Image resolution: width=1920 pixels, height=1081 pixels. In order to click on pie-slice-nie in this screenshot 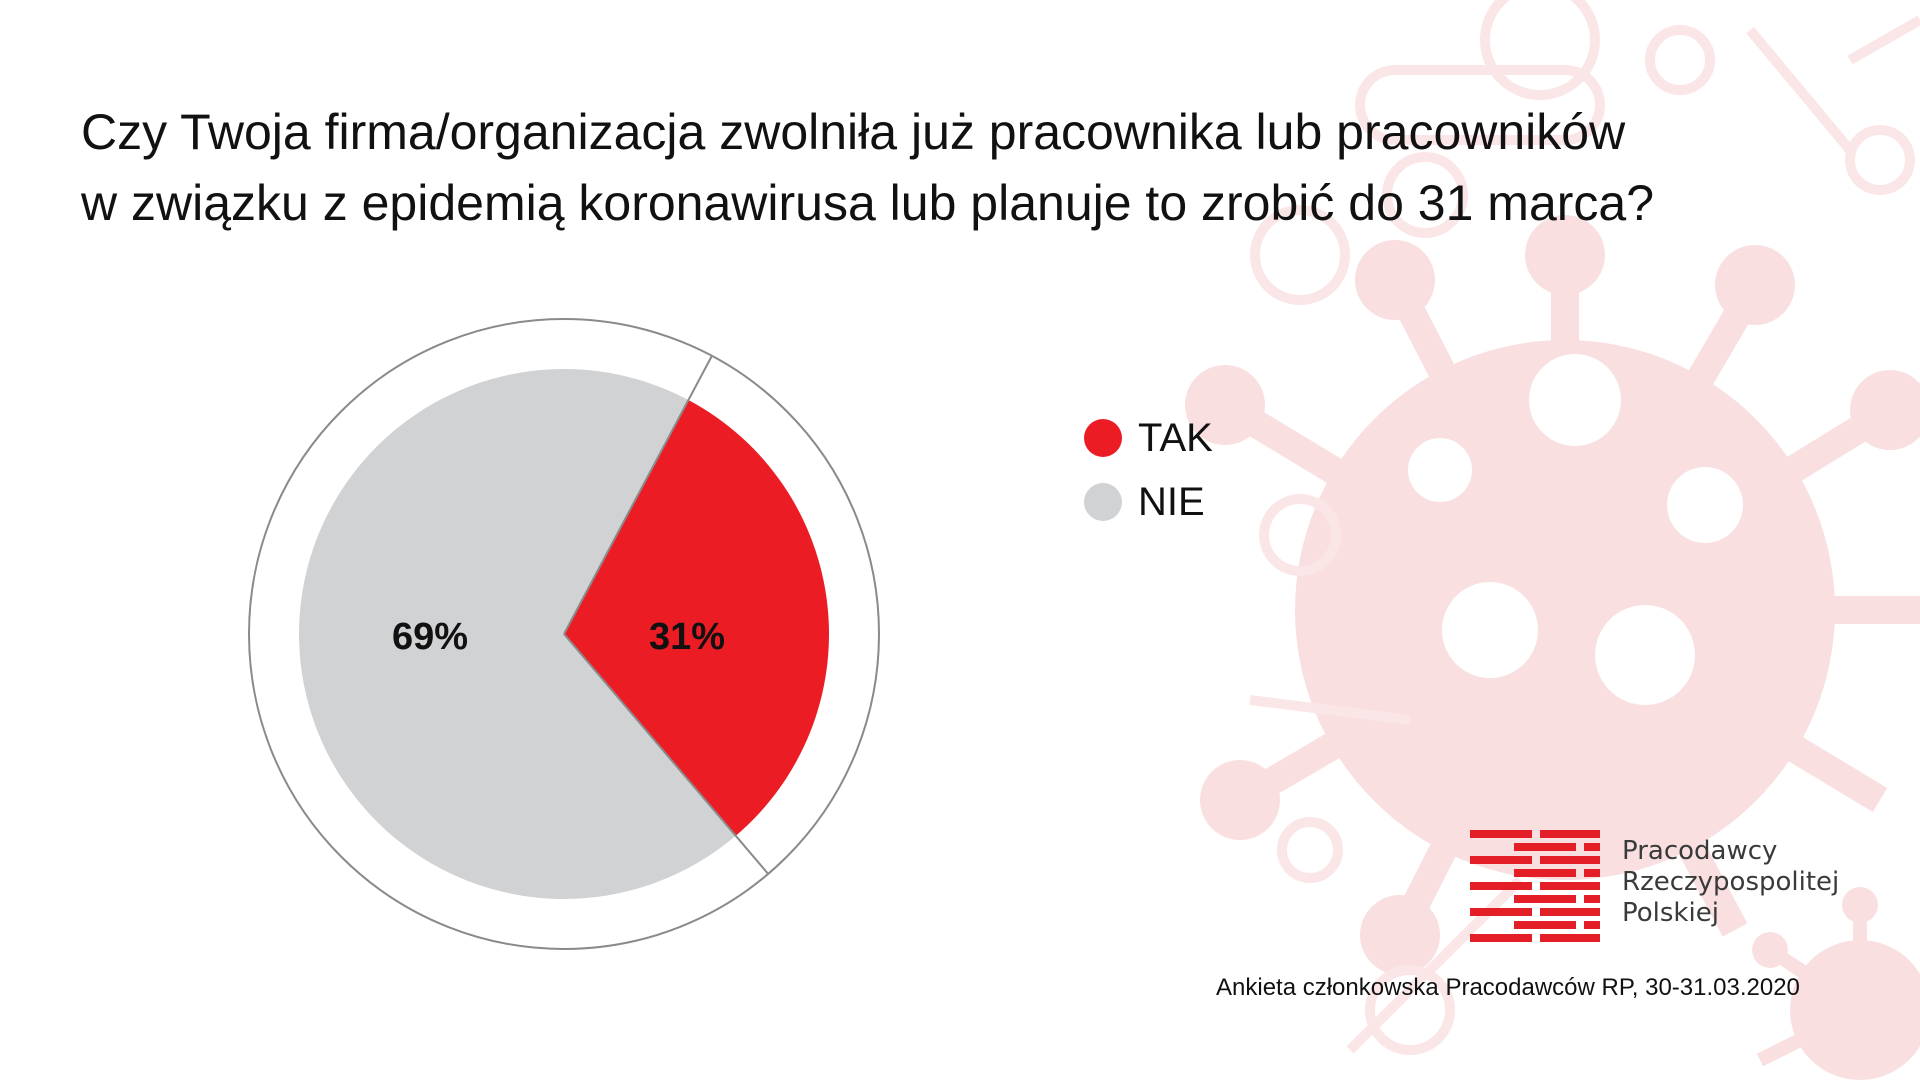, I will do `click(517, 633)`.